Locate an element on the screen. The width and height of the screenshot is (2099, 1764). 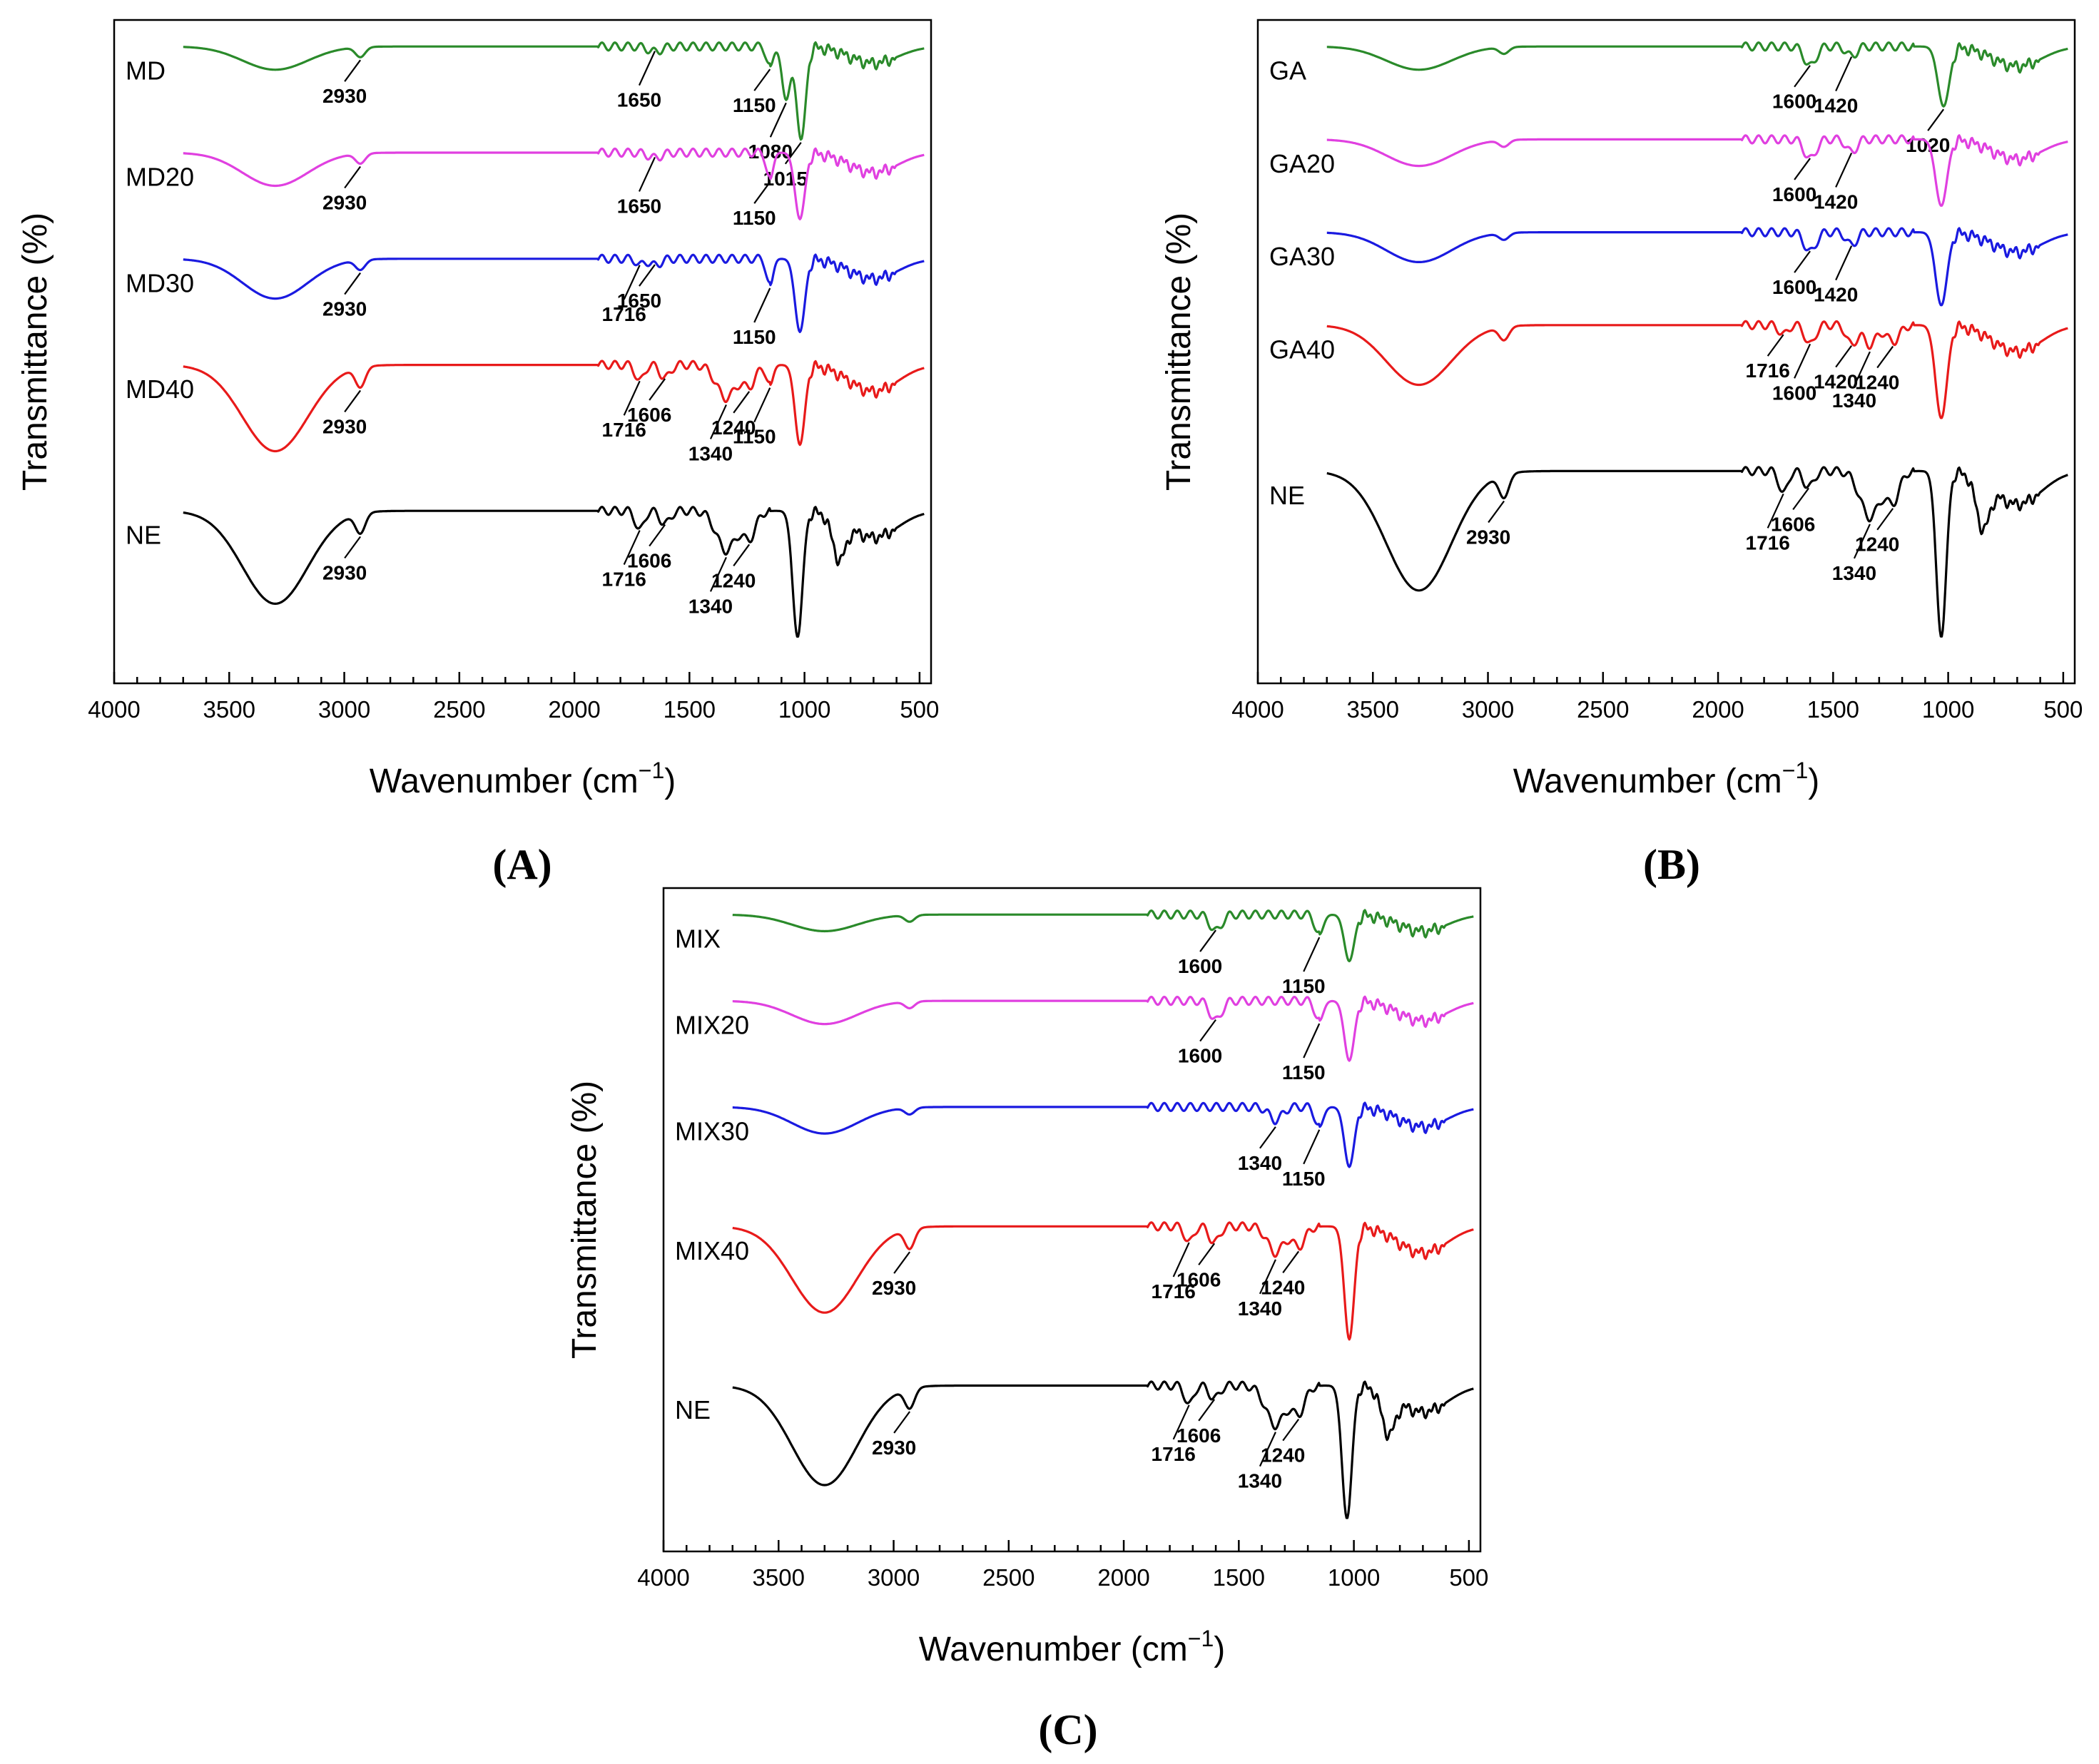
chart-c-series-name: MIX is located at coordinates (698, 939).